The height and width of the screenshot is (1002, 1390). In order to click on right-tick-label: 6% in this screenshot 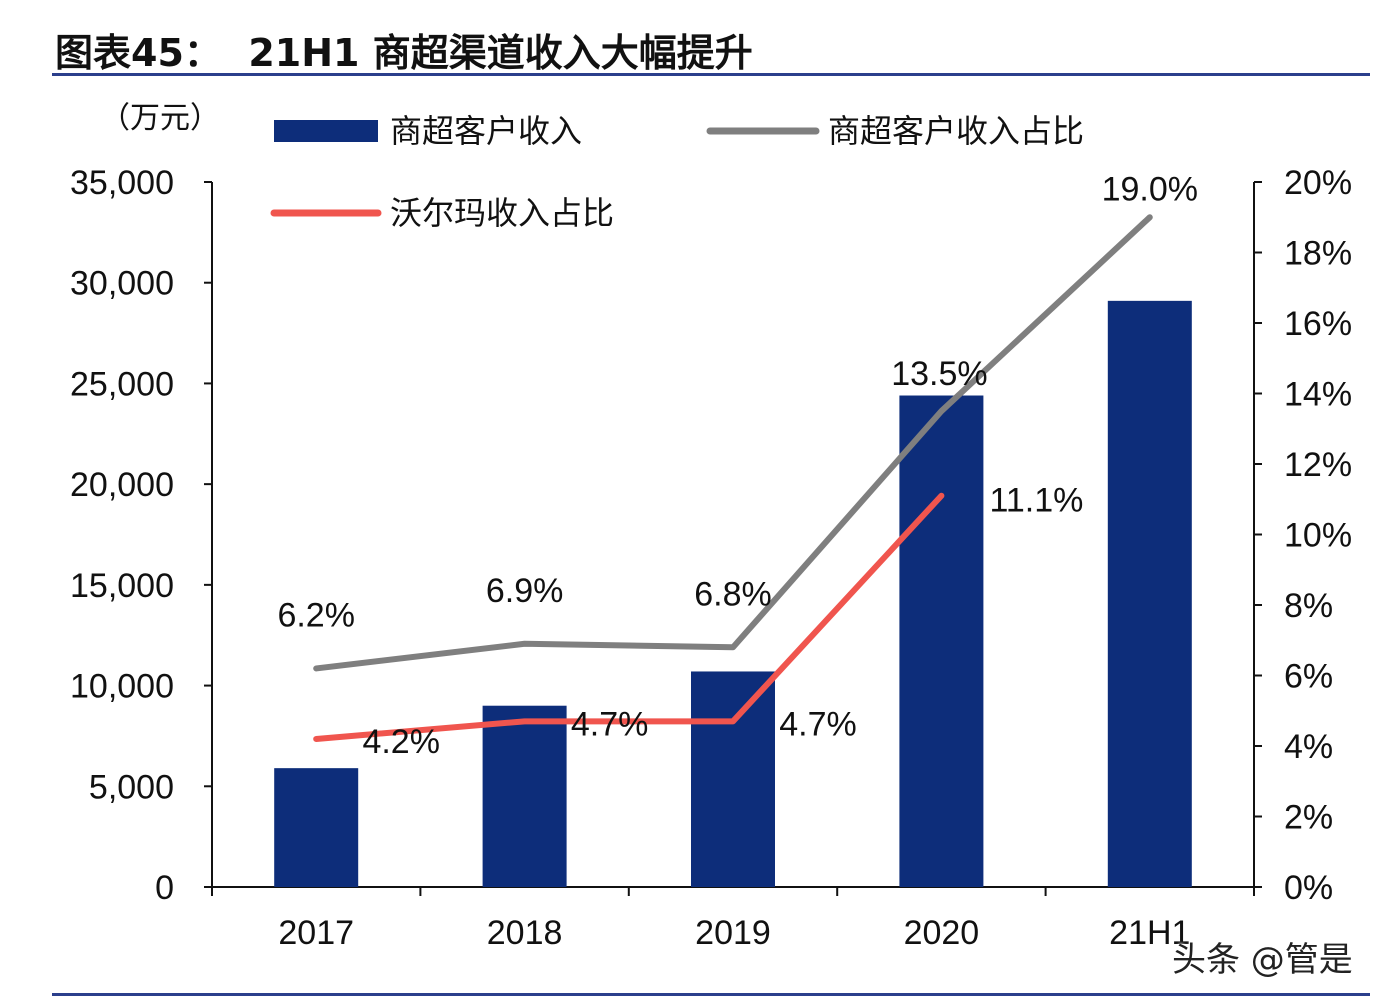, I will do `click(1308, 677)`.